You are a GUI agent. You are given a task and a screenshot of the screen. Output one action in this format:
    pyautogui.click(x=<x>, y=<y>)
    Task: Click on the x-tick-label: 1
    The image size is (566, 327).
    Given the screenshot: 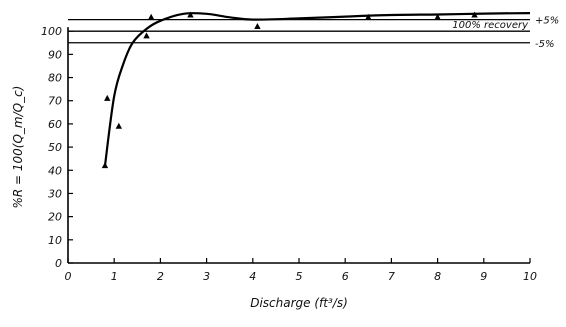 What is the action you would take?
    pyautogui.click(x=114, y=276)
    